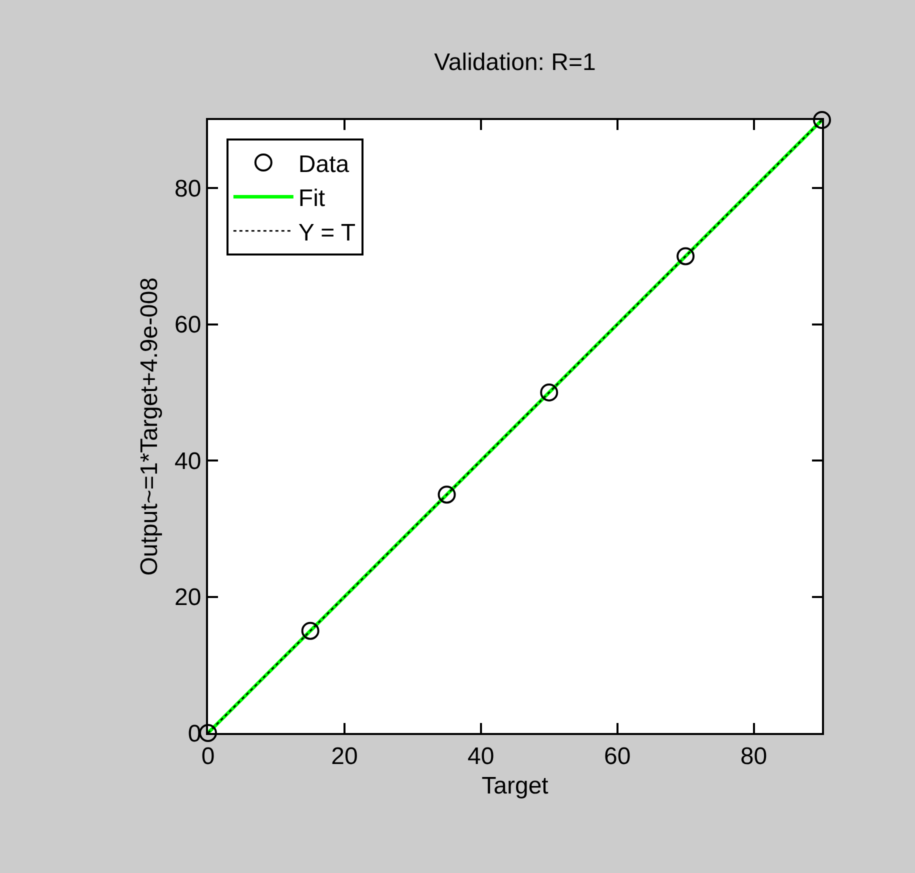 The image size is (915, 873). Describe the element at coordinates (754, 756) in the screenshot. I see `x-tick-label: 80` at that location.